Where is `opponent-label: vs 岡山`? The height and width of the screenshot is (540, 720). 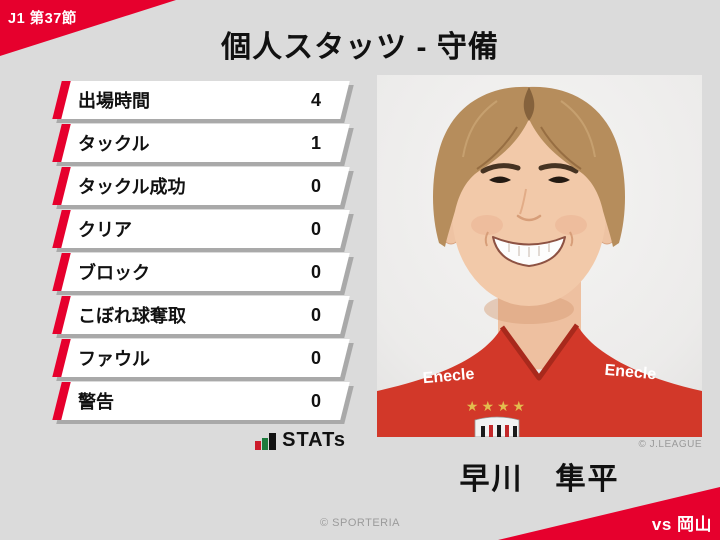 opponent-label: vs 岡山 is located at coordinates (681, 524).